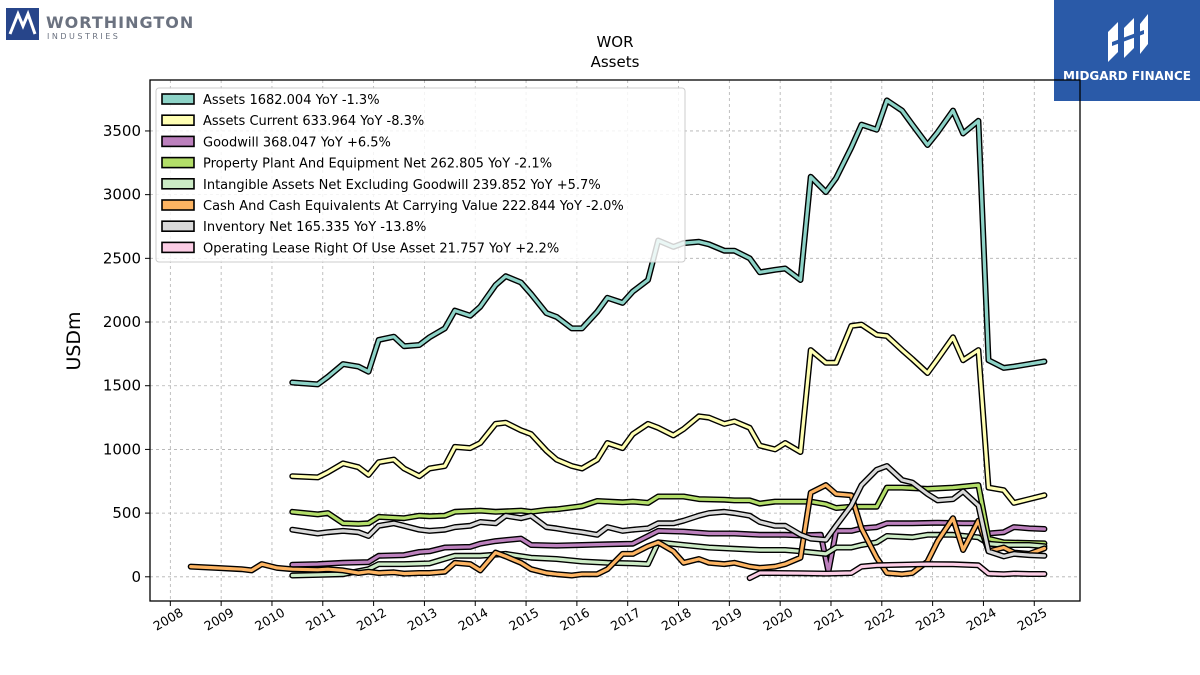 Image resolution: width=1200 pixels, height=675 pixels. What do you see at coordinates (615, 62) in the screenshot?
I see `chart-subtitle: Assets` at bounding box center [615, 62].